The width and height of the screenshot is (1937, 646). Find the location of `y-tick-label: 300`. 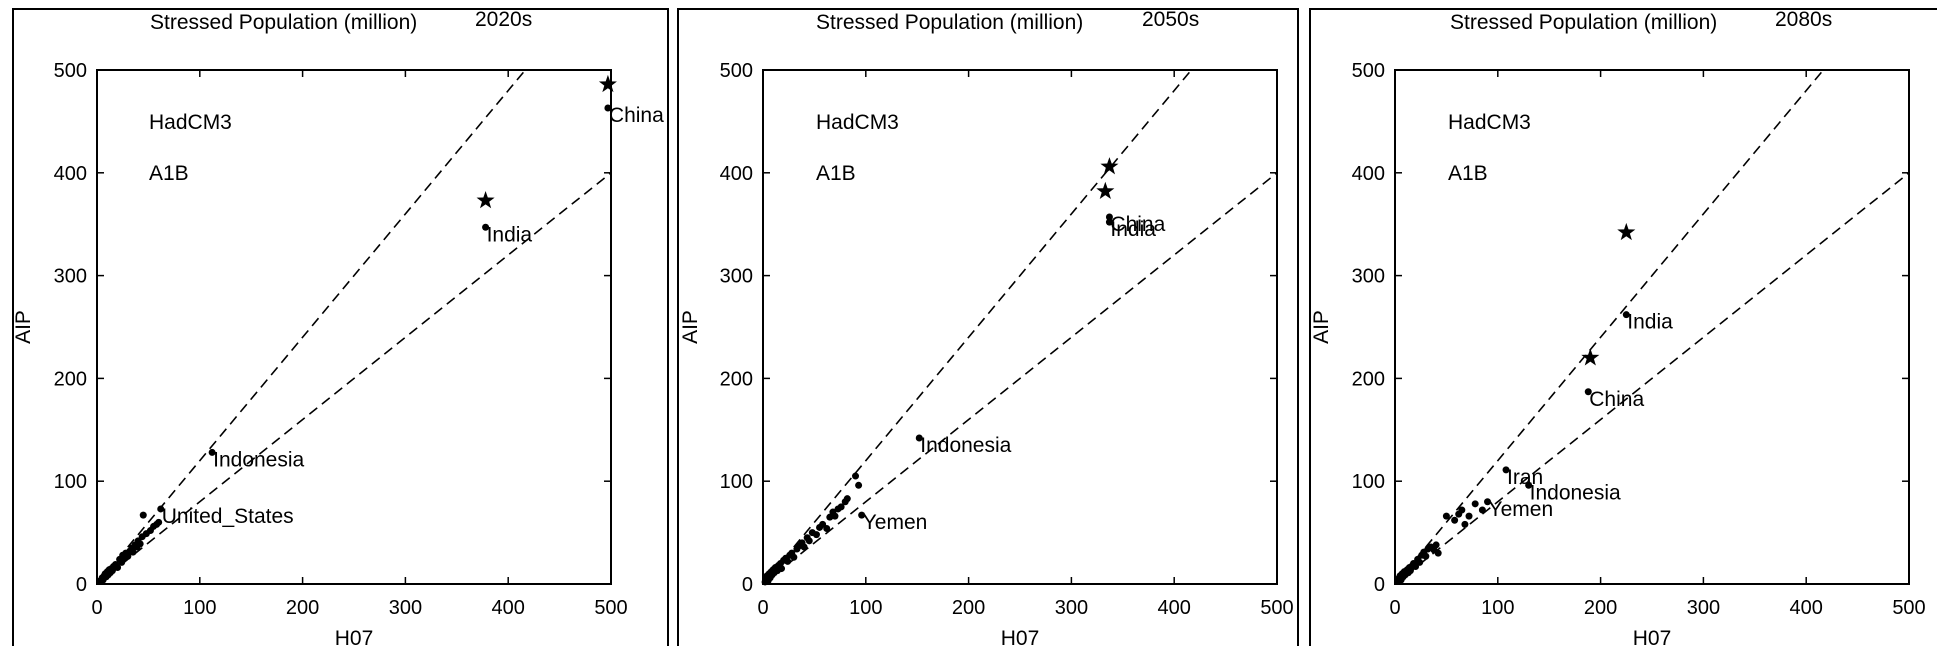

y-tick-label: 300 is located at coordinates (70, 277).